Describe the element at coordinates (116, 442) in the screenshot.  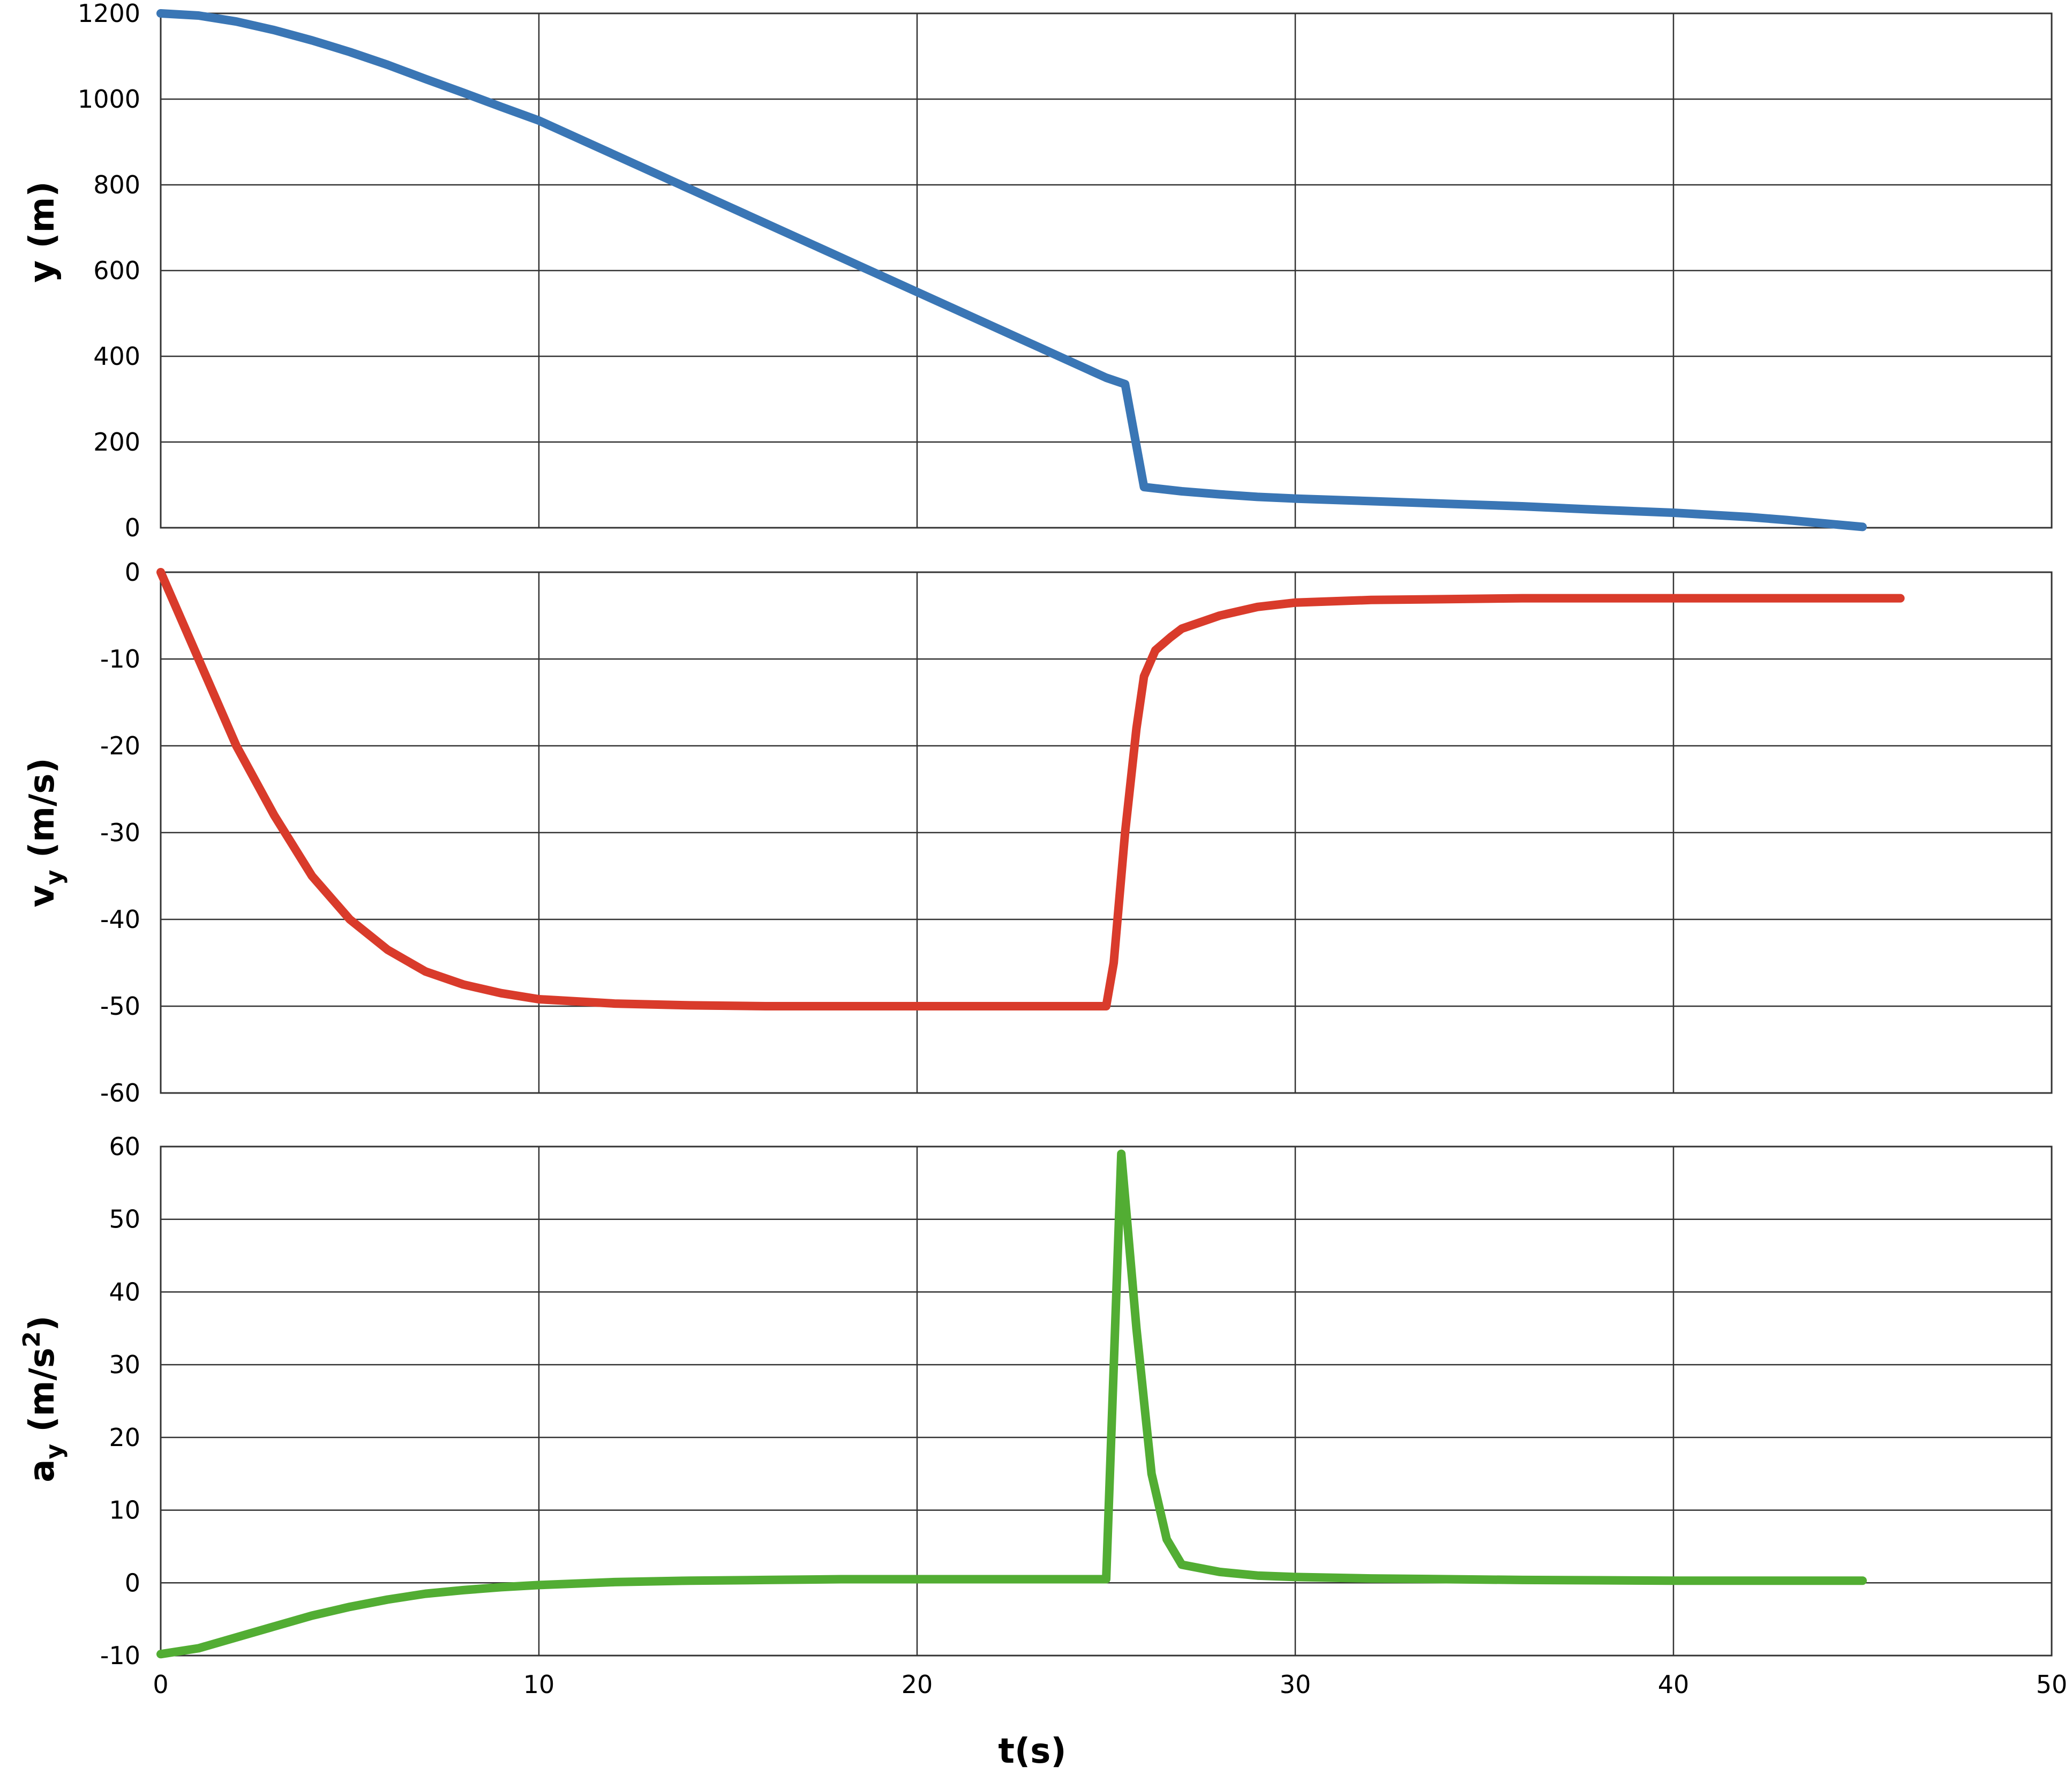
I see `position-y-tick-label: 200` at that location.